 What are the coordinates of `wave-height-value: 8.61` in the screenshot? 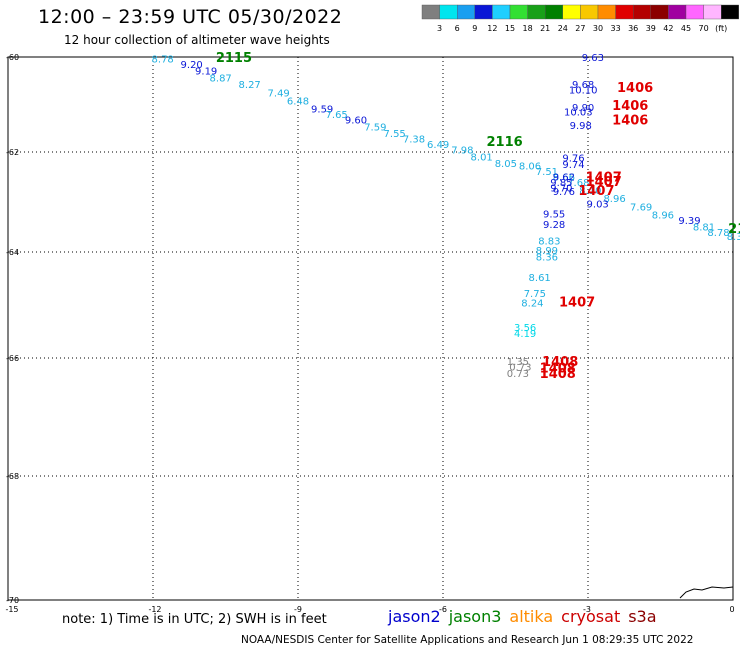 It's located at (540, 278).